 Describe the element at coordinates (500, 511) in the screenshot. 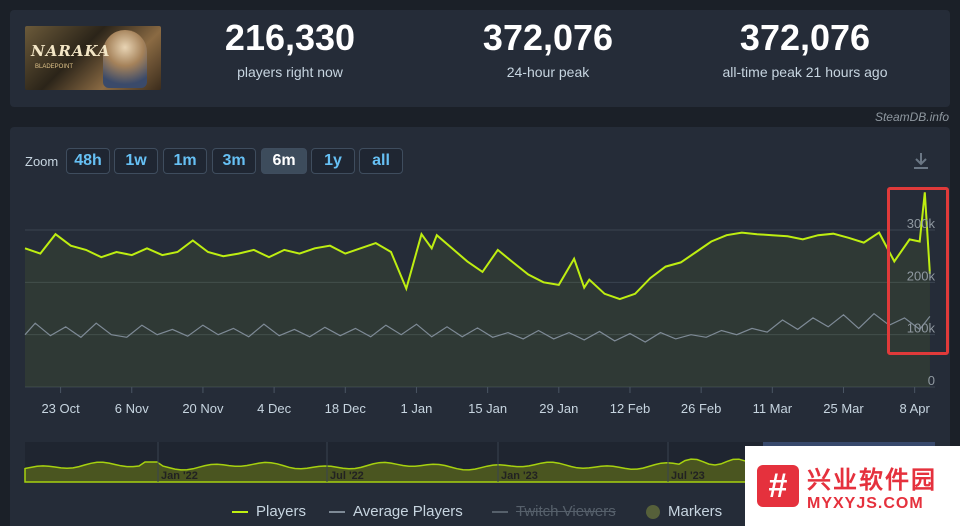

I see `twitch-swatch` at that location.